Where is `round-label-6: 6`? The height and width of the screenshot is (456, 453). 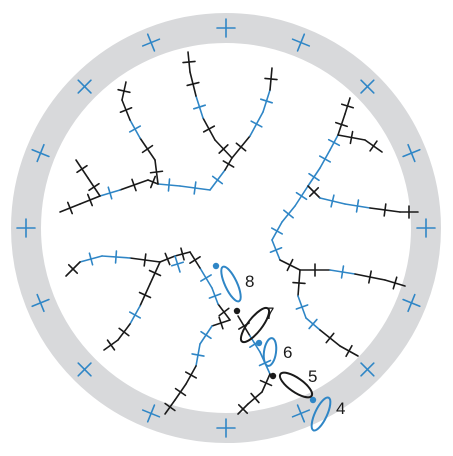
round-label-6: 6 is located at coordinates (287, 352).